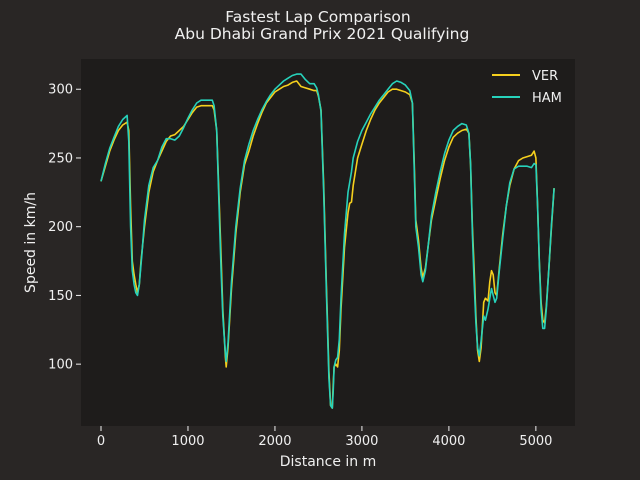 The height and width of the screenshot is (480, 640). I want to click on x-tick-label: 4000, so click(448, 441).